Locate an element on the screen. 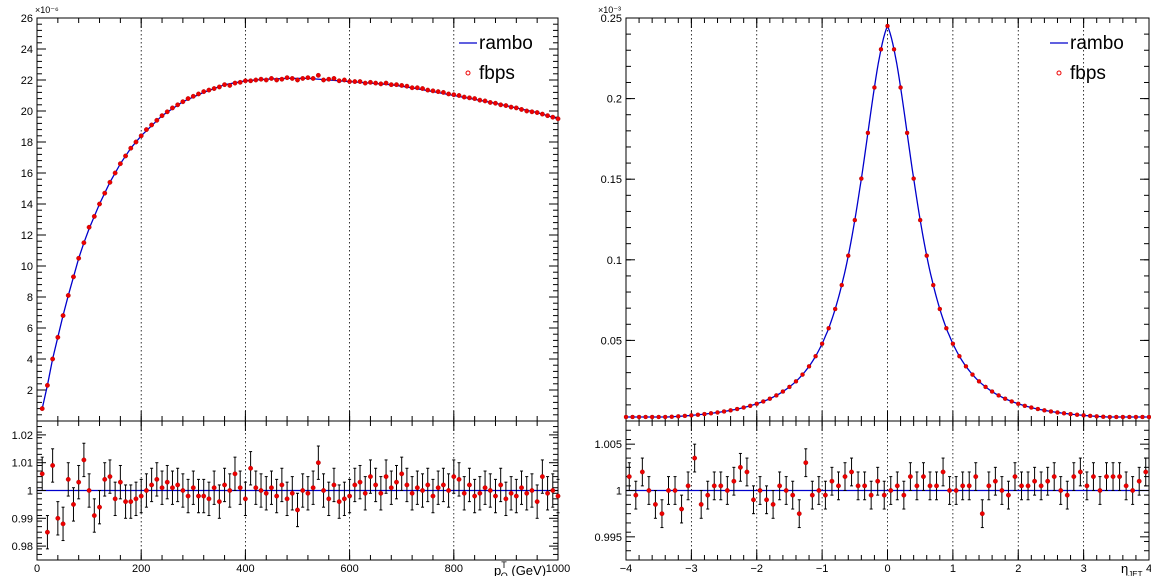 The image size is (1151, 576). y-tick-label: 0.2 is located at coordinates (614, 100).